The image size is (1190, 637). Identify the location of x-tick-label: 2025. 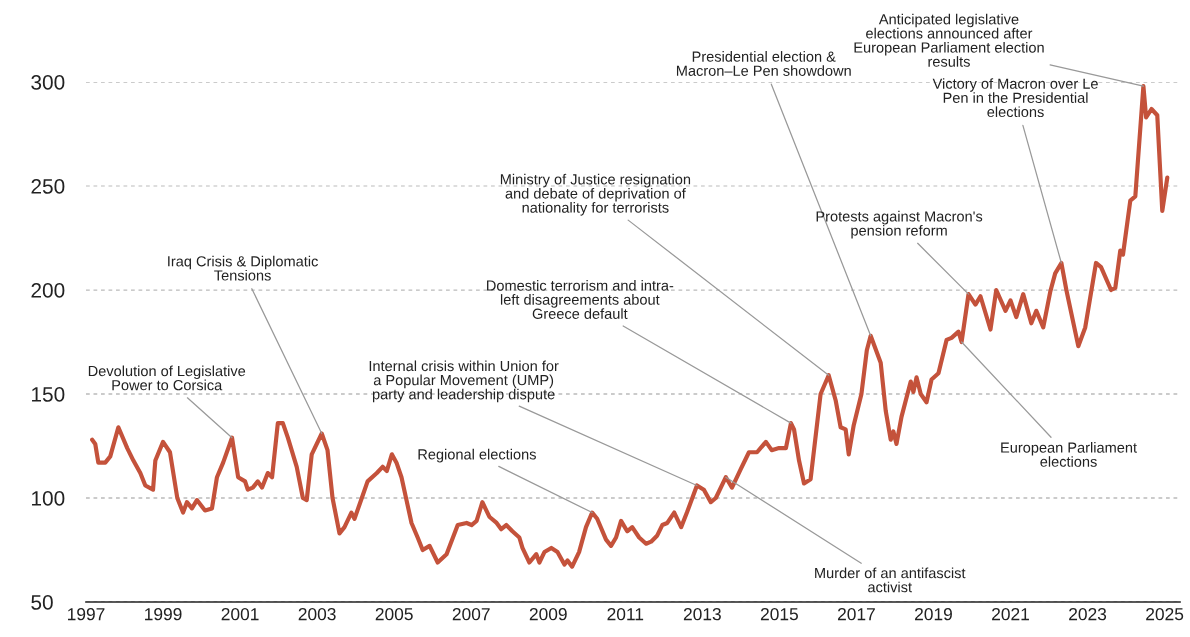
(1165, 614).